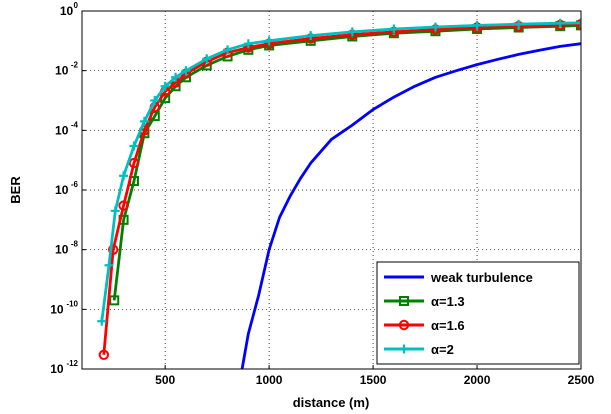 The image size is (611, 414). Describe the element at coordinates (75, 244) in the screenshot. I see `y-tick-exponent: -8` at that location.